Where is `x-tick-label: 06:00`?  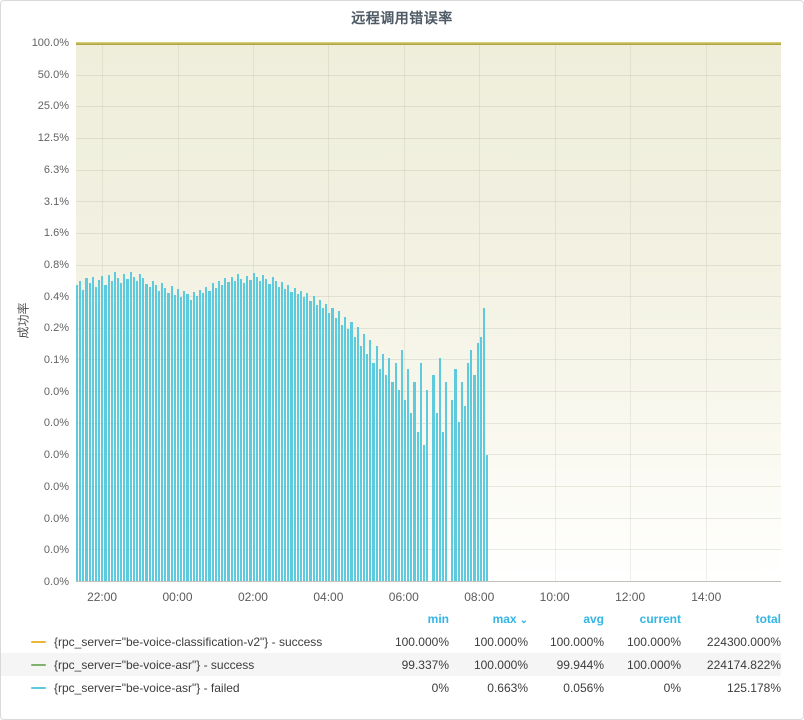 x-tick-label: 06:00 is located at coordinates (403, 597).